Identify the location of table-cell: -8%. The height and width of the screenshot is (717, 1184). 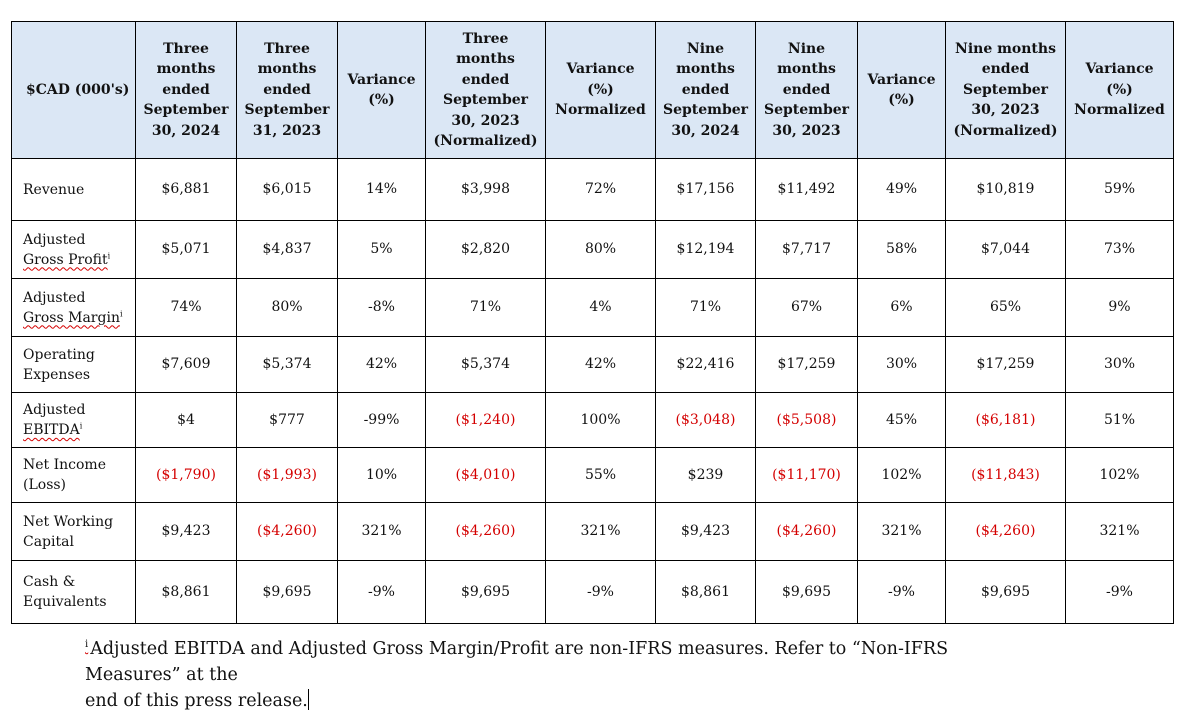
(381, 307).